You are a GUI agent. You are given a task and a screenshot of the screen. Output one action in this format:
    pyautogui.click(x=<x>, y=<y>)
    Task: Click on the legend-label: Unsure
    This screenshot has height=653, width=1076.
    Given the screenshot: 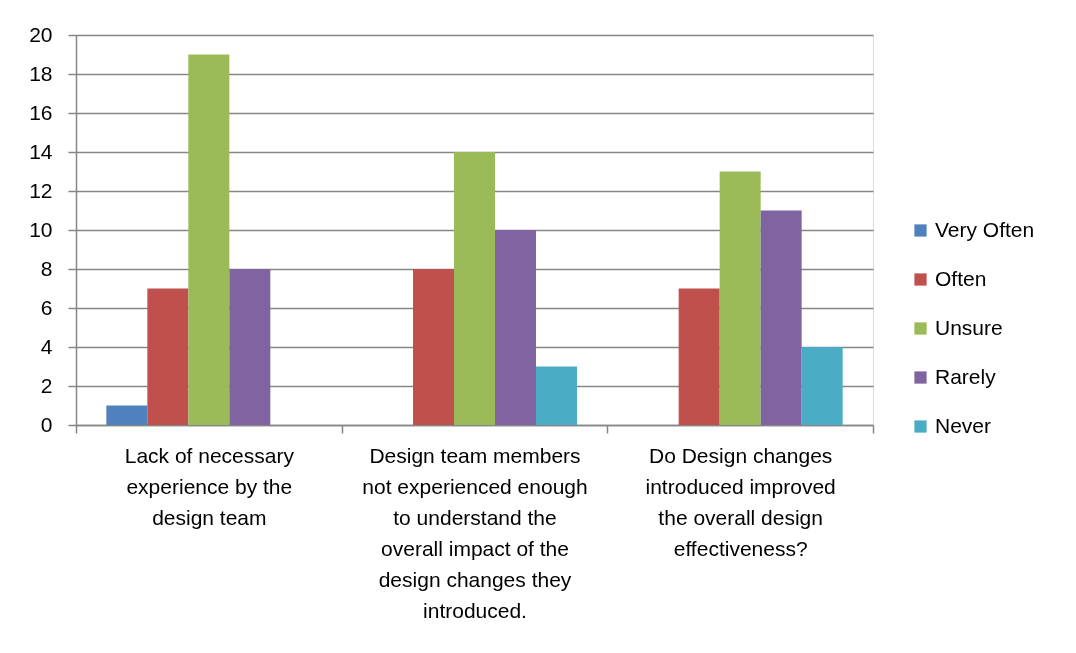 What is the action you would take?
    pyautogui.click(x=969, y=327)
    